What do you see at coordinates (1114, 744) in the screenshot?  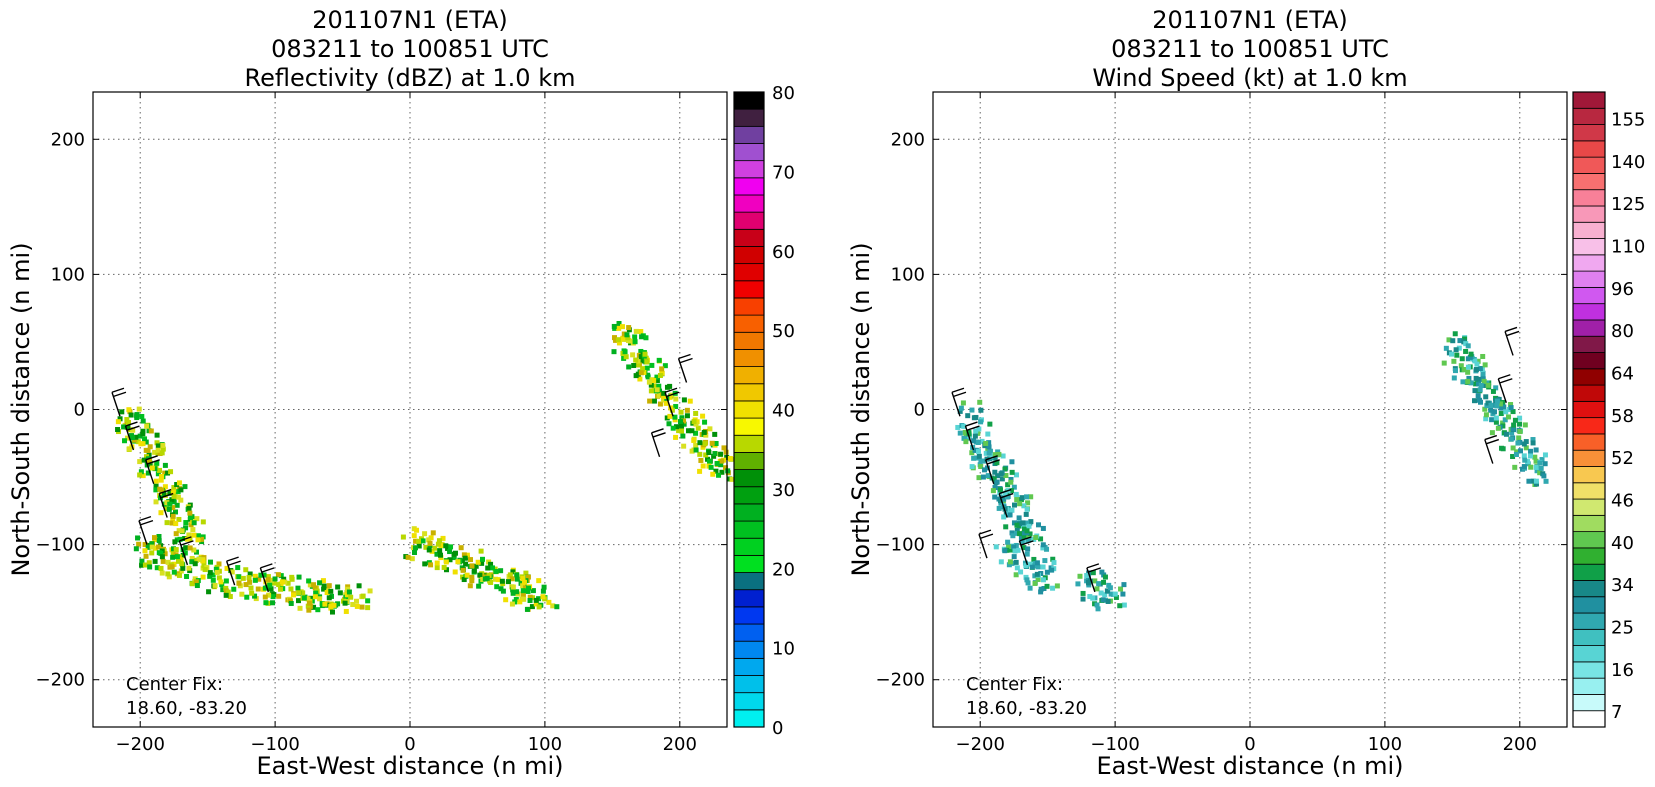 I see `x-tick-label: −100` at bounding box center [1114, 744].